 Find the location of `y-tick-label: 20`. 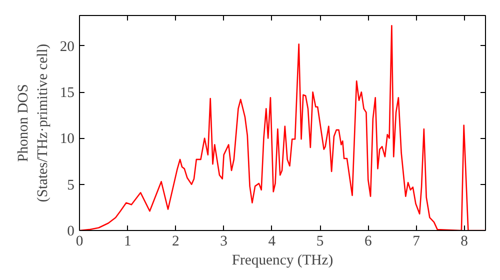

y-tick-label: 20 is located at coordinates (67, 46).